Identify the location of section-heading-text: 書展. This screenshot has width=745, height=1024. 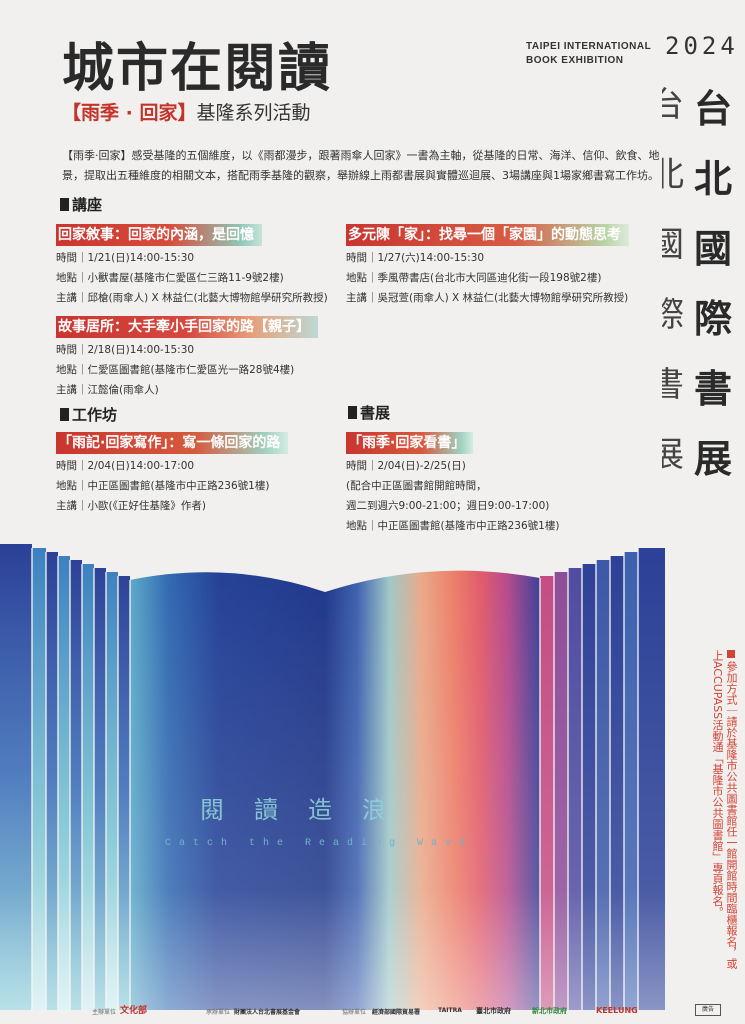
(375, 413).